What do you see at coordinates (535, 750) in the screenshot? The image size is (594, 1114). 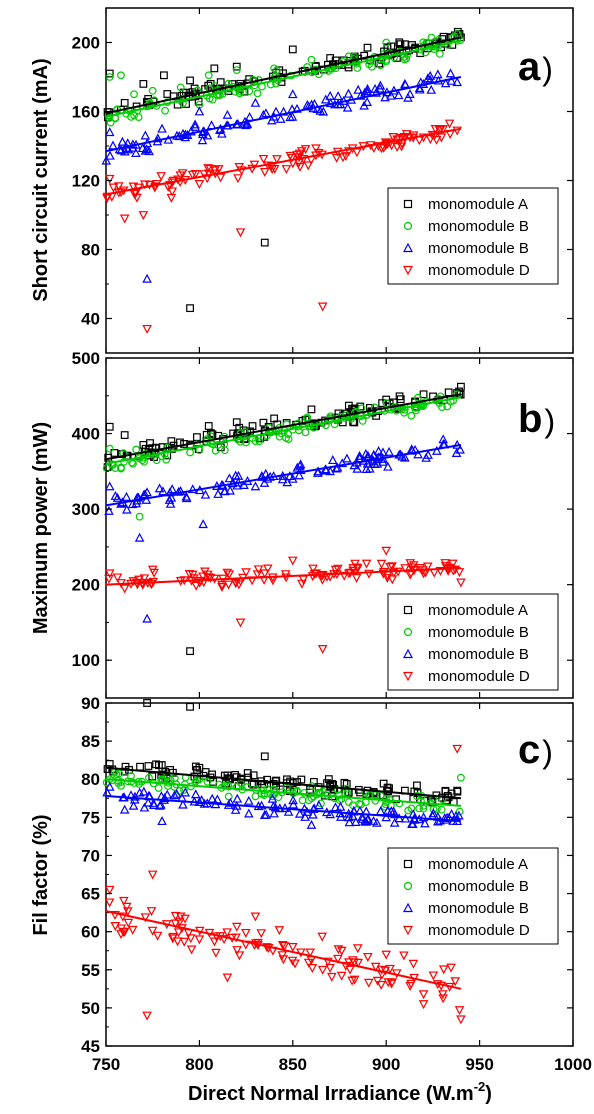 I see `panel-label: c)` at bounding box center [535, 750].